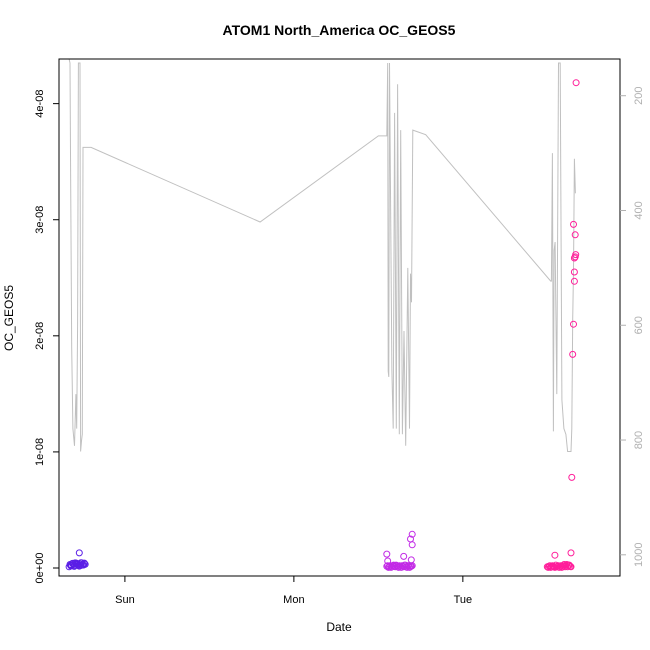 The height and width of the screenshot is (650, 650). I want to click on x-tick-label: Sun, so click(125, 600).